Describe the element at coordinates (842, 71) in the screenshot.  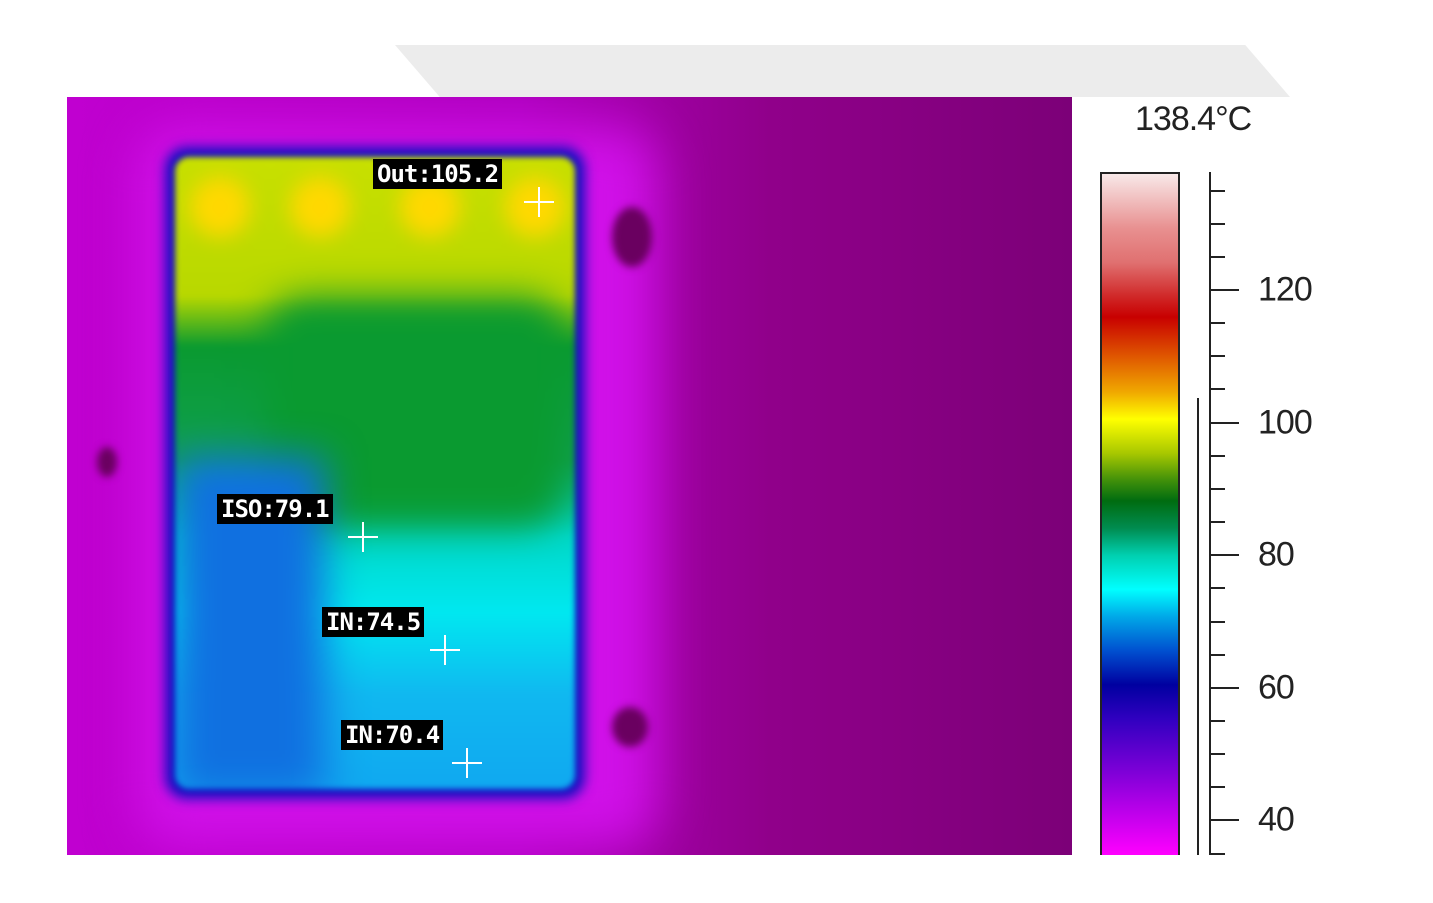
I see `header-banner` at that location.